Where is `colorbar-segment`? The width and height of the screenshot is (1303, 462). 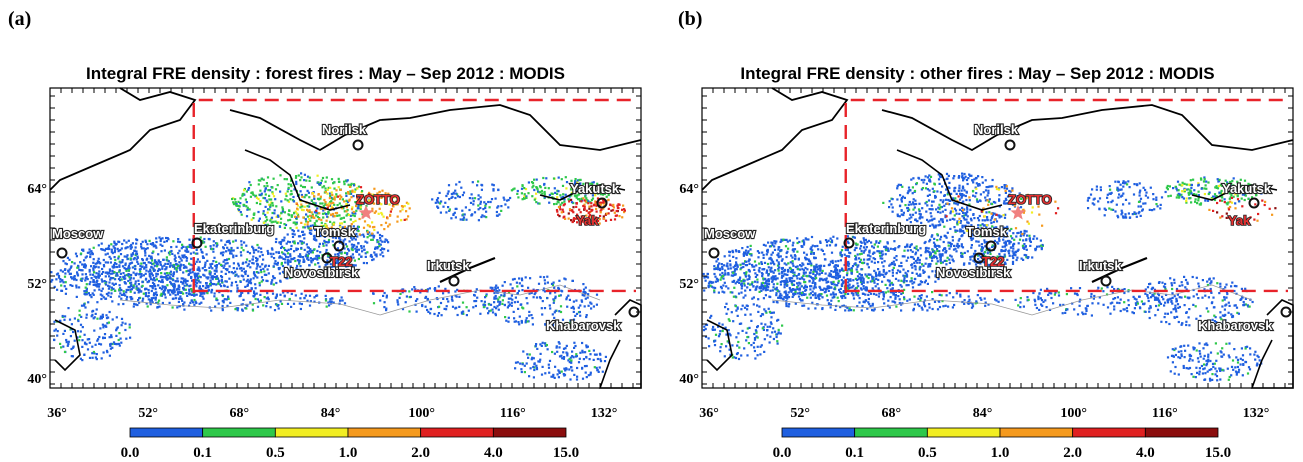 colorbar-segment is located at coordinates (239, 432).